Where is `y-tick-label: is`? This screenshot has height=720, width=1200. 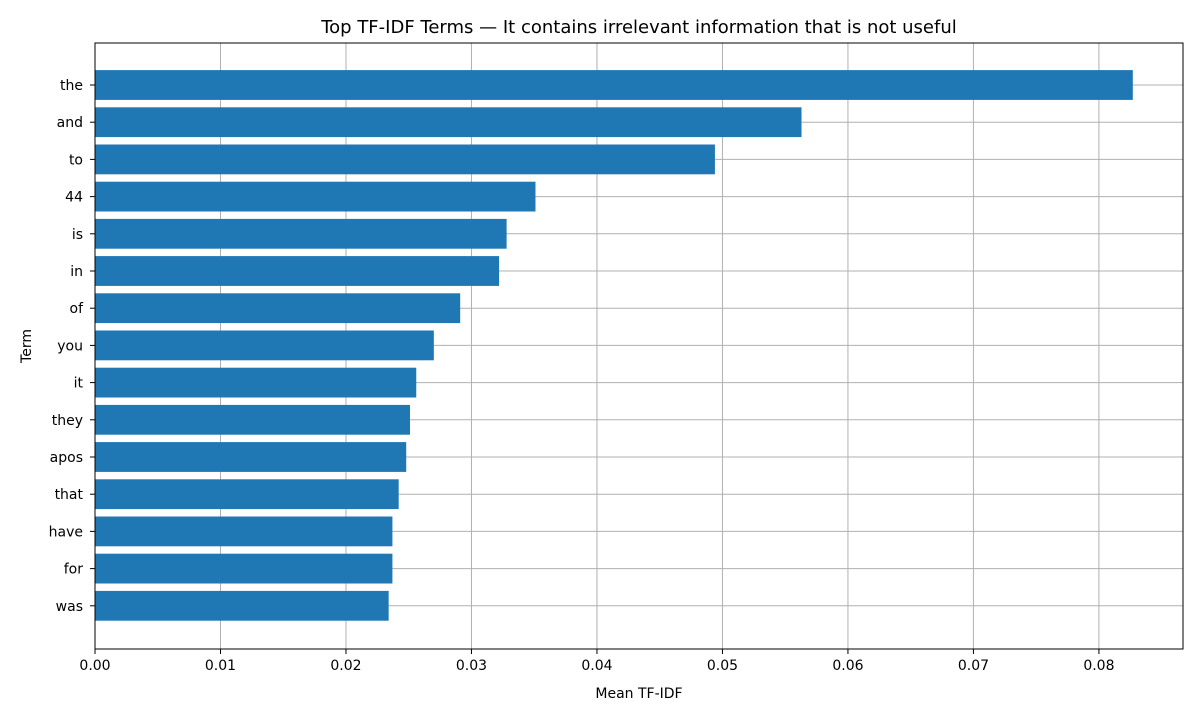
y-tick-label: is is located at coordinates (77, 235).